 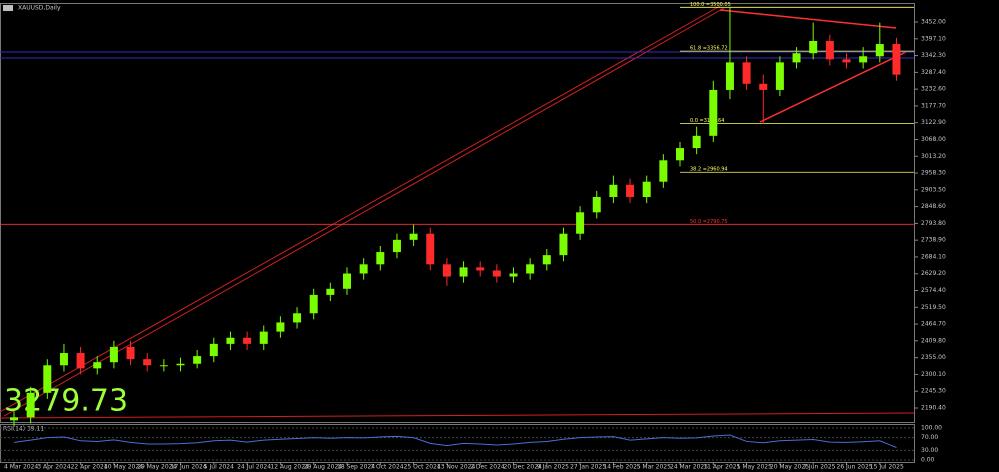 What do you see at coordinates (23, 429) in the screenshot?
I see `rsi-label: RSI(14) 39.11` at bounding box center [23, 429].